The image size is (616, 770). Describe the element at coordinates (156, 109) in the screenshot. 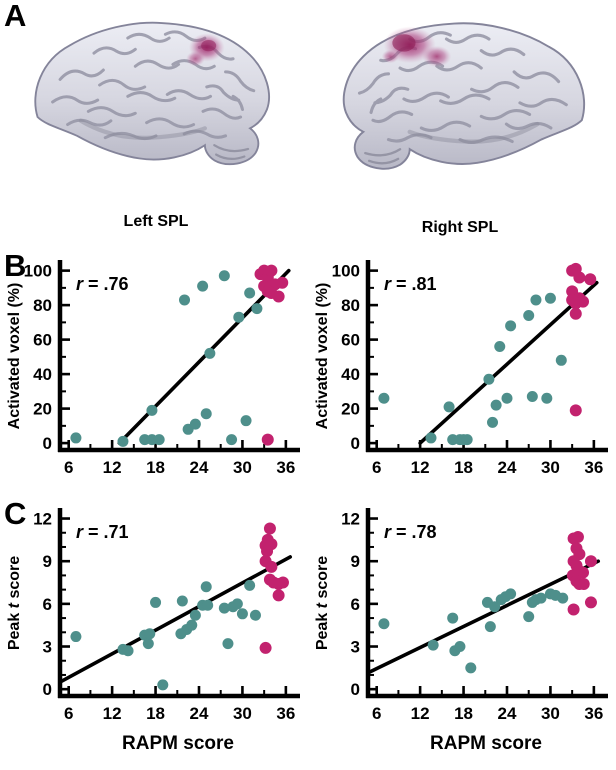

I see `left-brain-image` at that location.